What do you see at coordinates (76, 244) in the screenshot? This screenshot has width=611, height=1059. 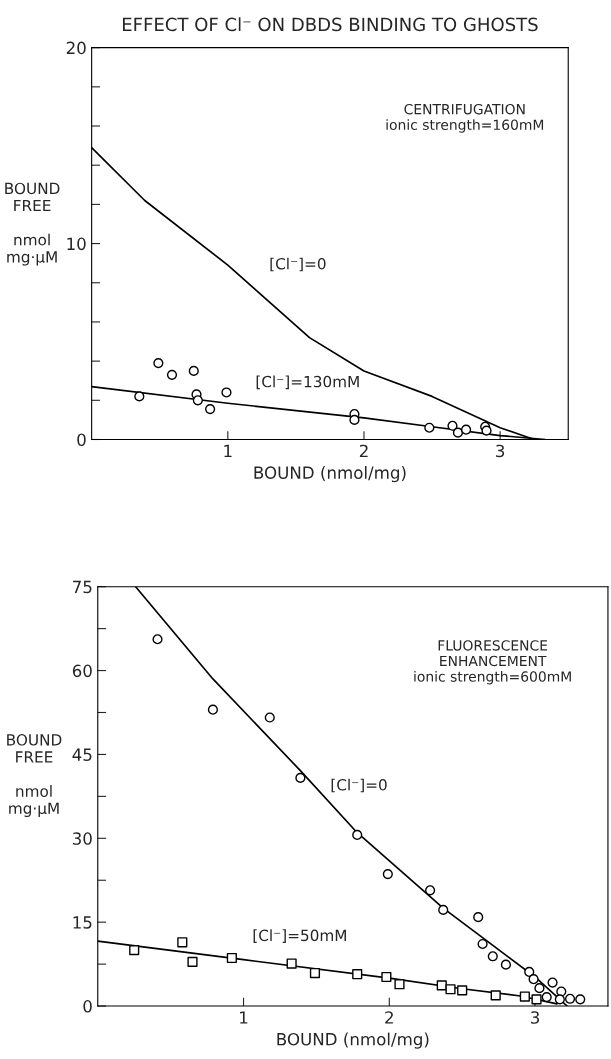 I see `y-tick-label: 10` at bounding box center [76, 244].